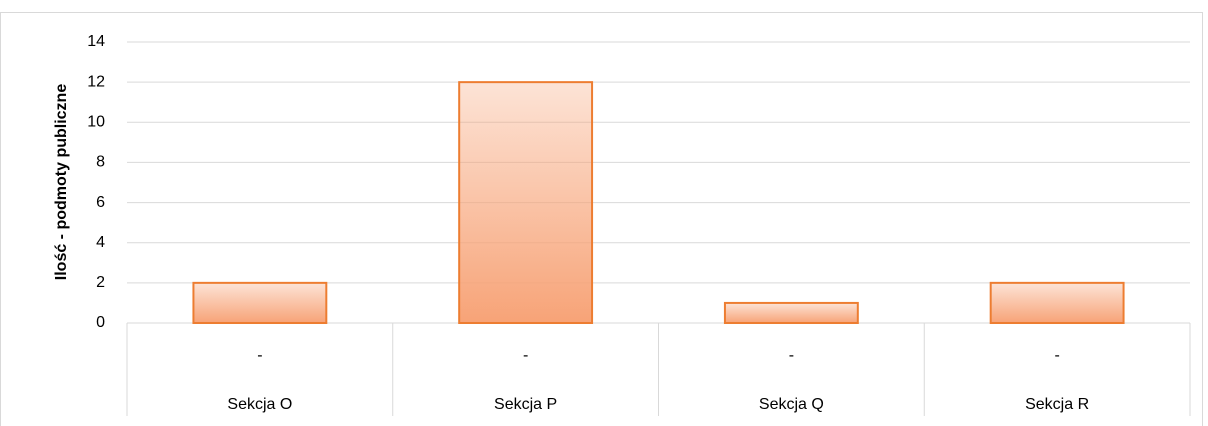 This screenshot has width=1208, height=426. What do you see at coordinates (525, 404) in the screenshot?
I see `x-group-label: Sekcja P` at bounding box center [525, 404].